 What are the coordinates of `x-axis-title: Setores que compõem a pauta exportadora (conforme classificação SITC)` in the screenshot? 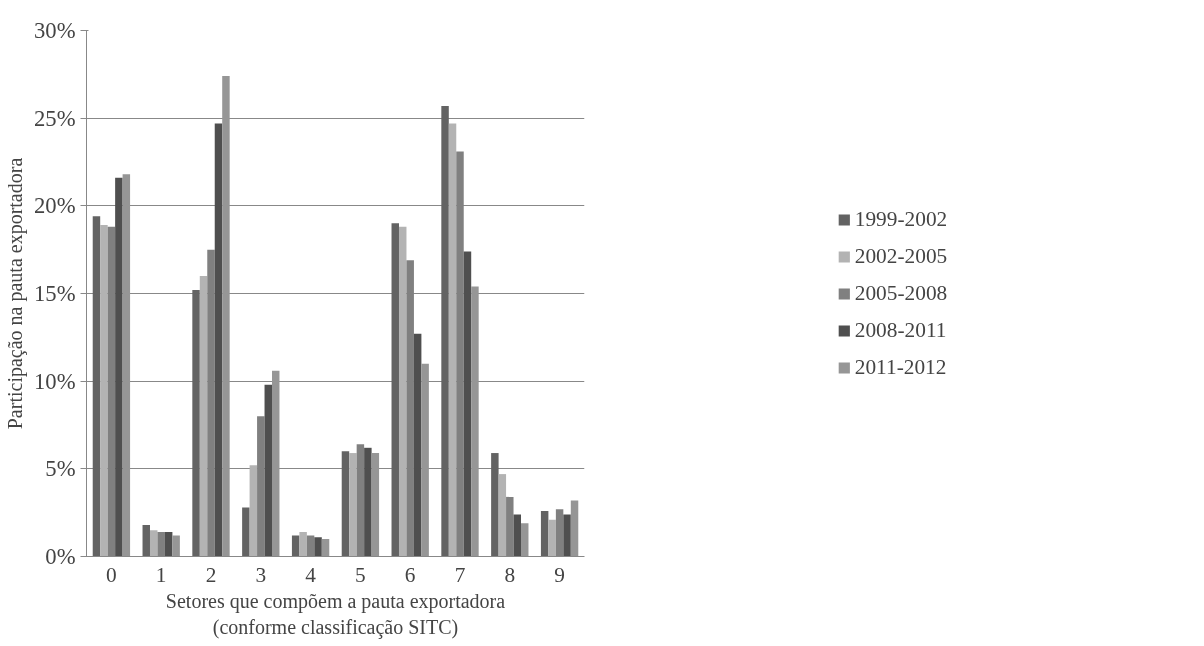 It's located at (335, 614).